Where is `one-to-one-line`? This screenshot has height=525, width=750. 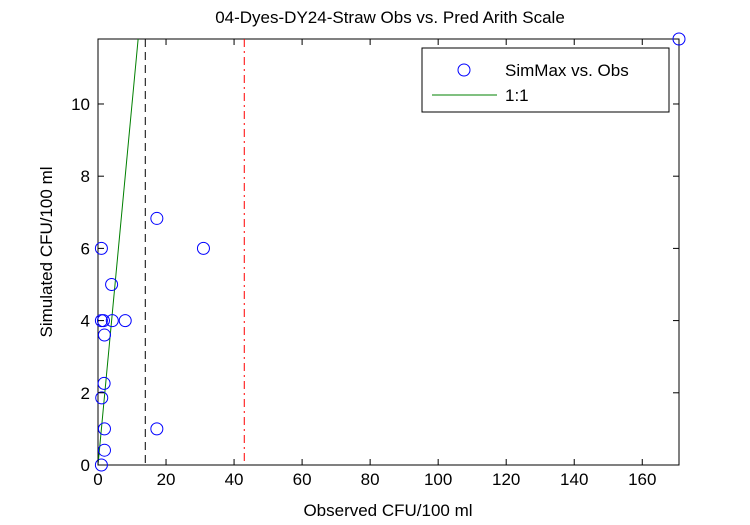 one-to-one-line is located at coordinates (118, 252).